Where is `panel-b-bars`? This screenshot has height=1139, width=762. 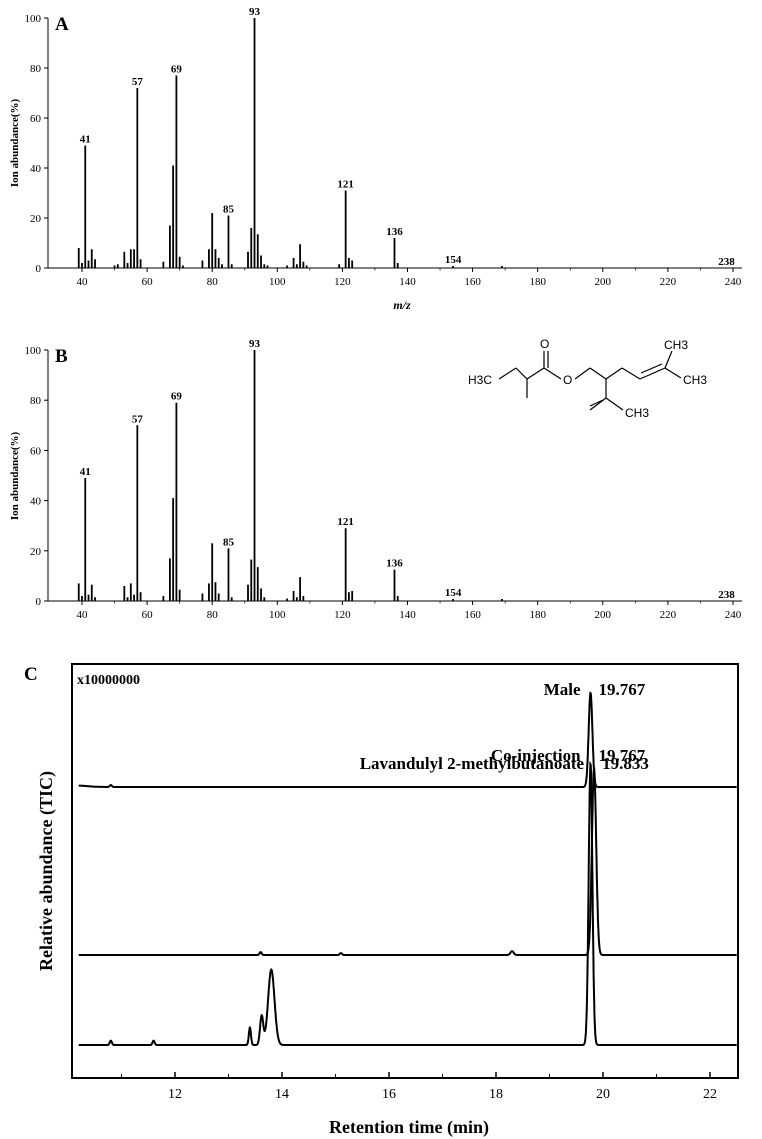 panel-b-bars is located at coordinates (290, 475).